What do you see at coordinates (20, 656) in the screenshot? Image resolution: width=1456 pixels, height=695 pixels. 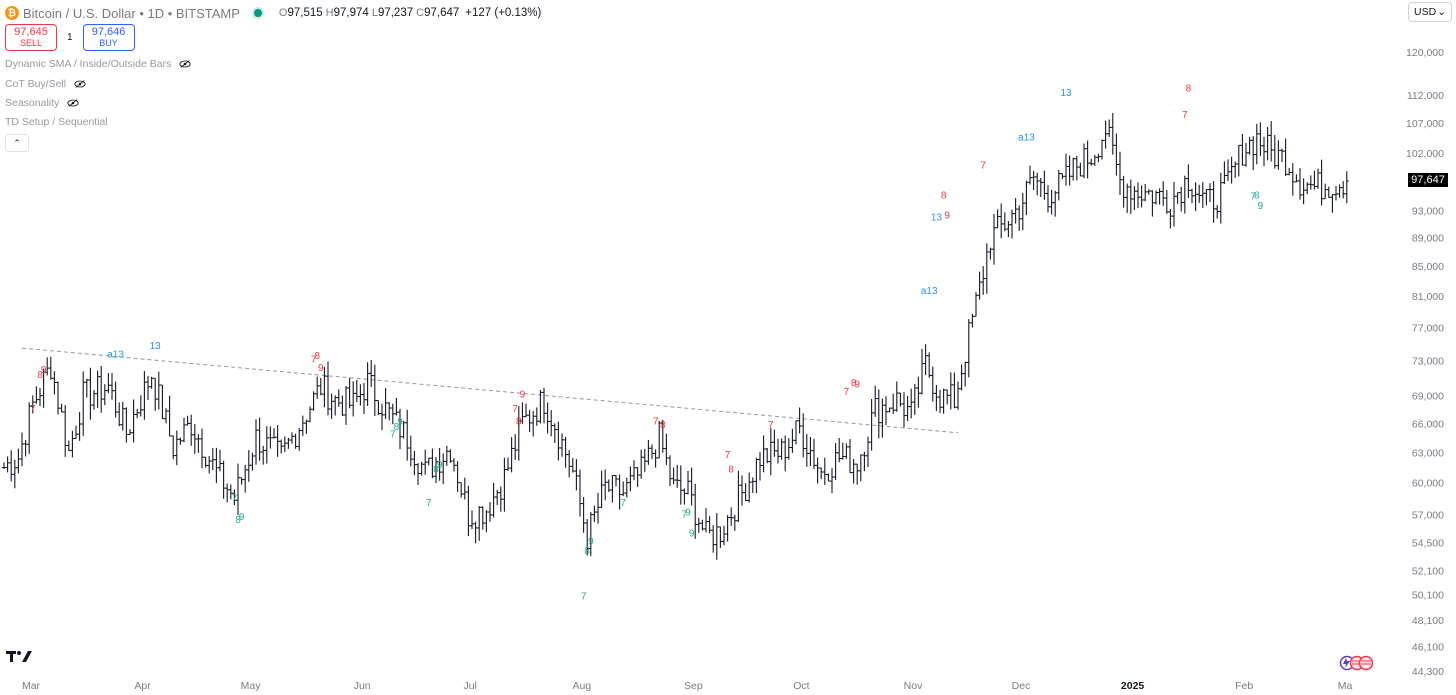 I see `tradingview-logo-icon` at bounding box center [20, 656].